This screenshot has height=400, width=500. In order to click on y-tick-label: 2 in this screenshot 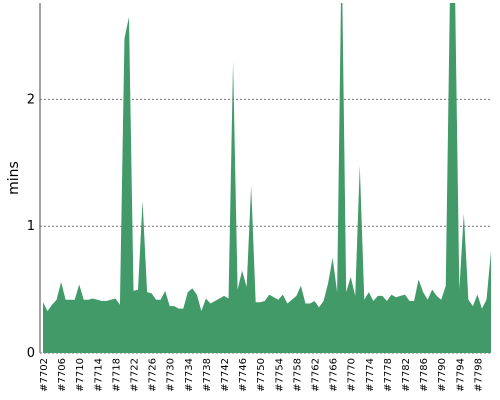, I will do `click(31, 99)`.